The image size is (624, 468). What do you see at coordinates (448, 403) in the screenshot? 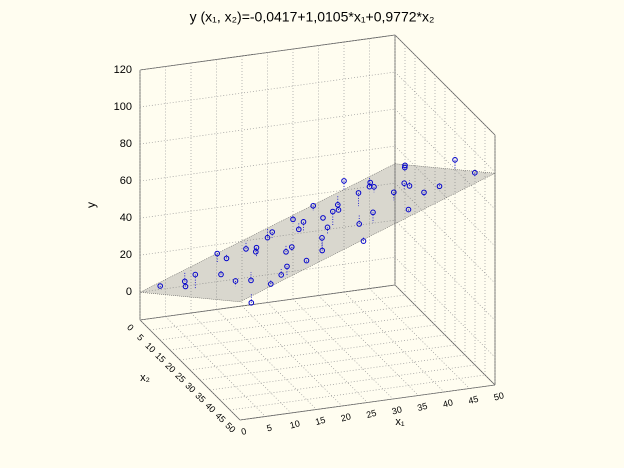
I see `x1-tick-label: 40` at bounding box center [448, 403].